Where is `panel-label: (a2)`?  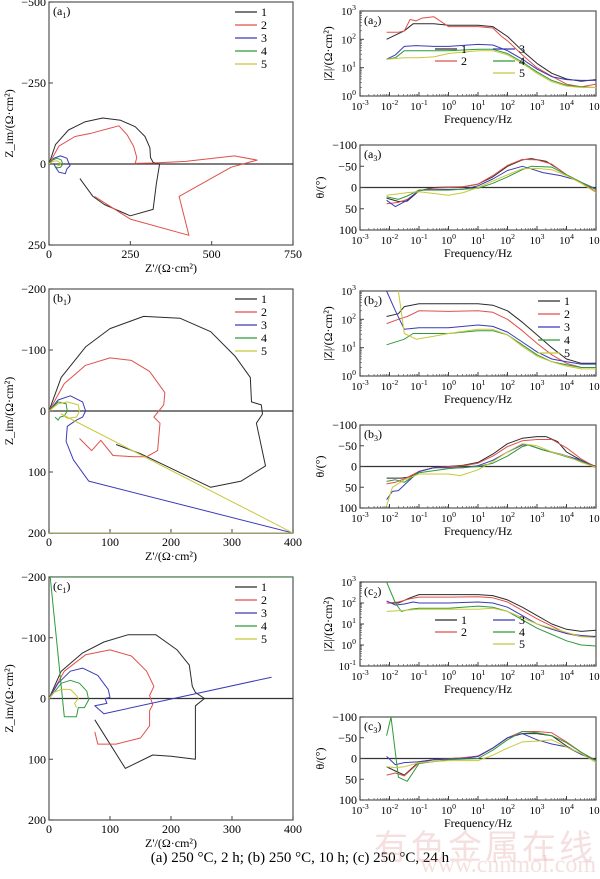
panel-label: (a2) is located at coordinates (372, 21).